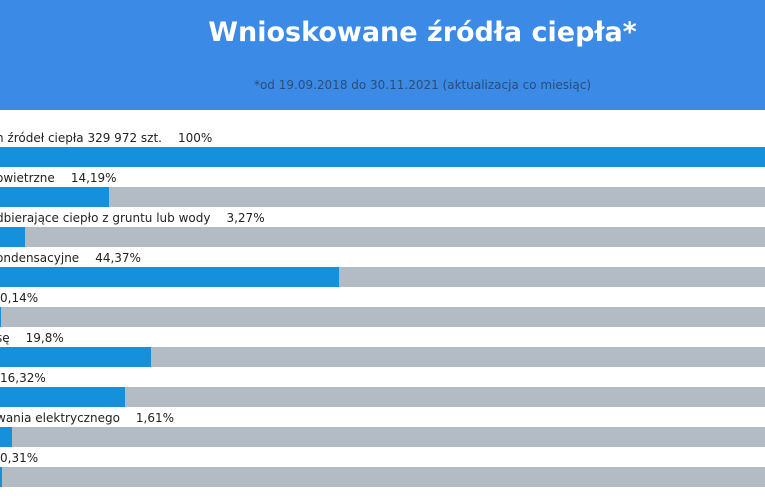  Describe the element at coordinates (81, 138) in the screenshot. I see `bar-category-label: h źródeł ciepła 329 972 szt.` at that location.